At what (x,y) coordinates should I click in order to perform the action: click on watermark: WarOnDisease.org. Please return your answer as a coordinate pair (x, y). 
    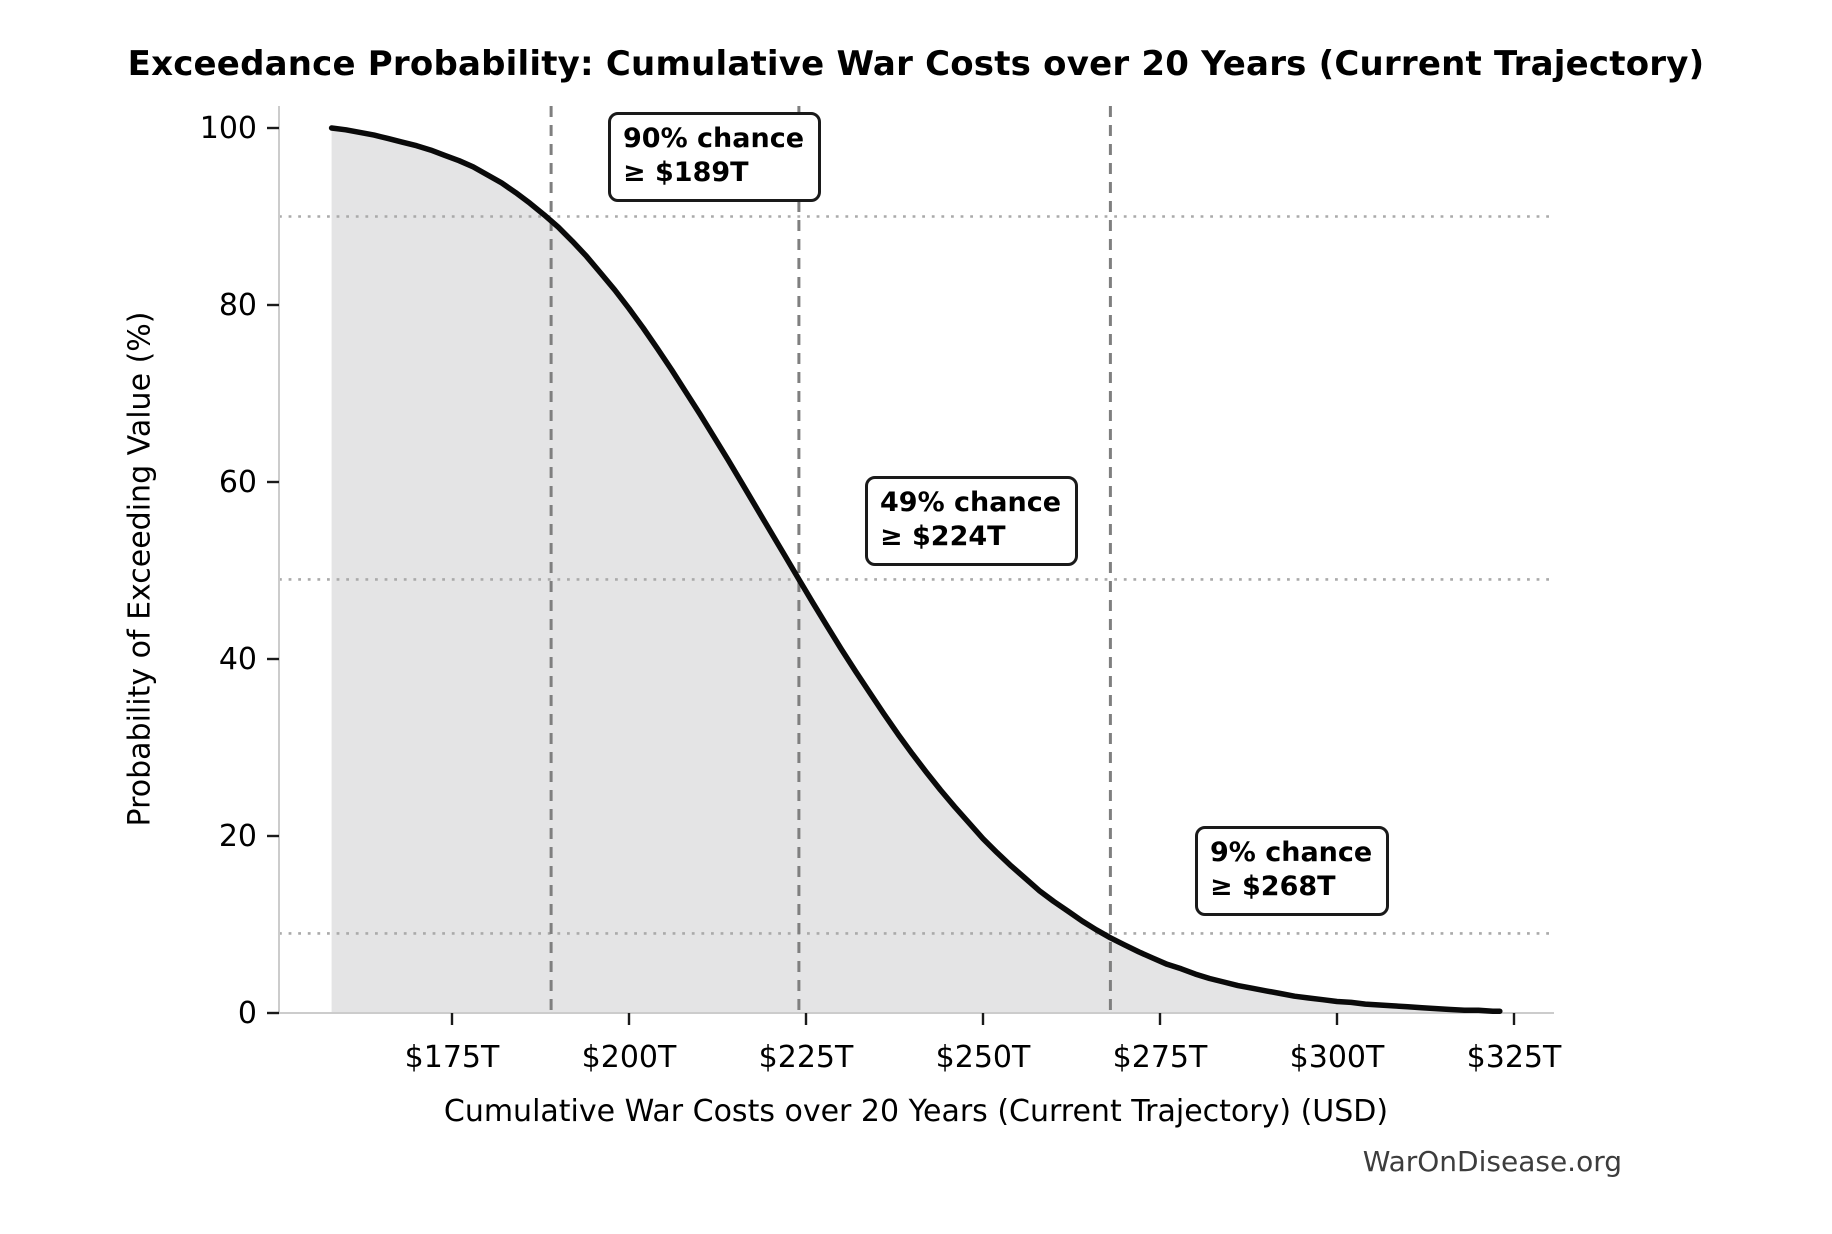
    Looking at the image, I should click on (1492, 1161).